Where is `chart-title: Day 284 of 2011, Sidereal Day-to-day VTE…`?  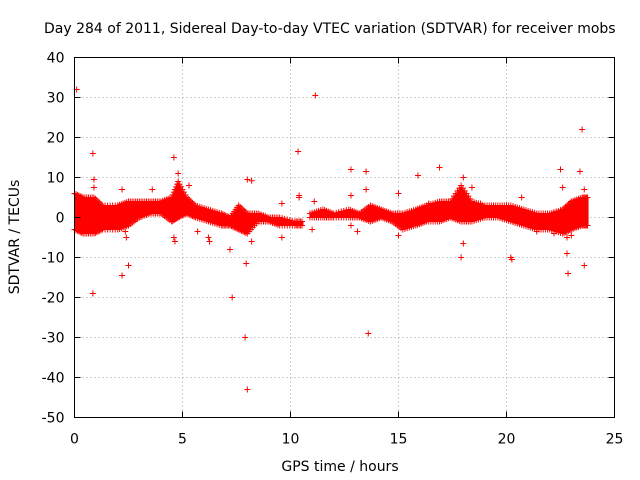
chart-title: Day 284 of 2011, Sidereal Day-to-day VTE… is located at coordinates (330, 29).